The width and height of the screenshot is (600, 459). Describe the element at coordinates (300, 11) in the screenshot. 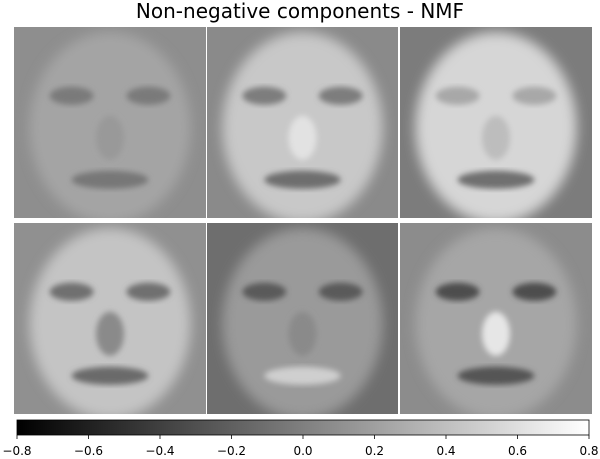

I see `title: Non-negative components - NMF` at that location.